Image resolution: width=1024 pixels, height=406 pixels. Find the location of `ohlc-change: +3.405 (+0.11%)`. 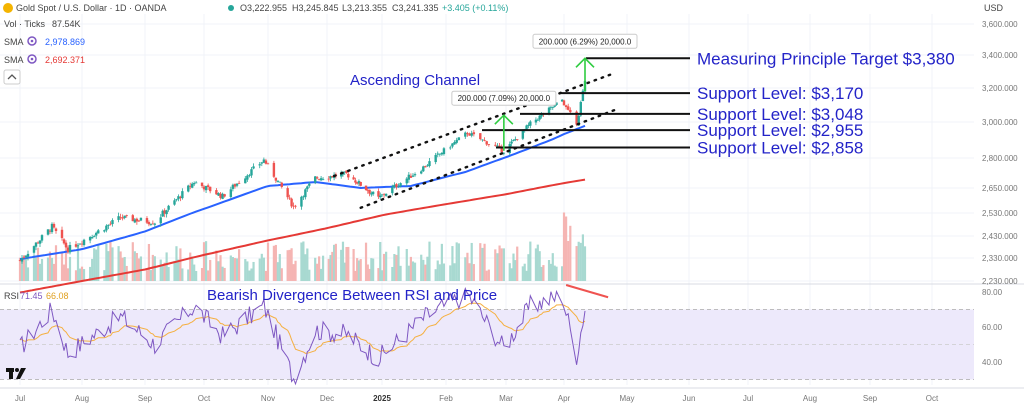

ohlc-change: +3.405 (+0.11%) is located at coordinates (475, 8).